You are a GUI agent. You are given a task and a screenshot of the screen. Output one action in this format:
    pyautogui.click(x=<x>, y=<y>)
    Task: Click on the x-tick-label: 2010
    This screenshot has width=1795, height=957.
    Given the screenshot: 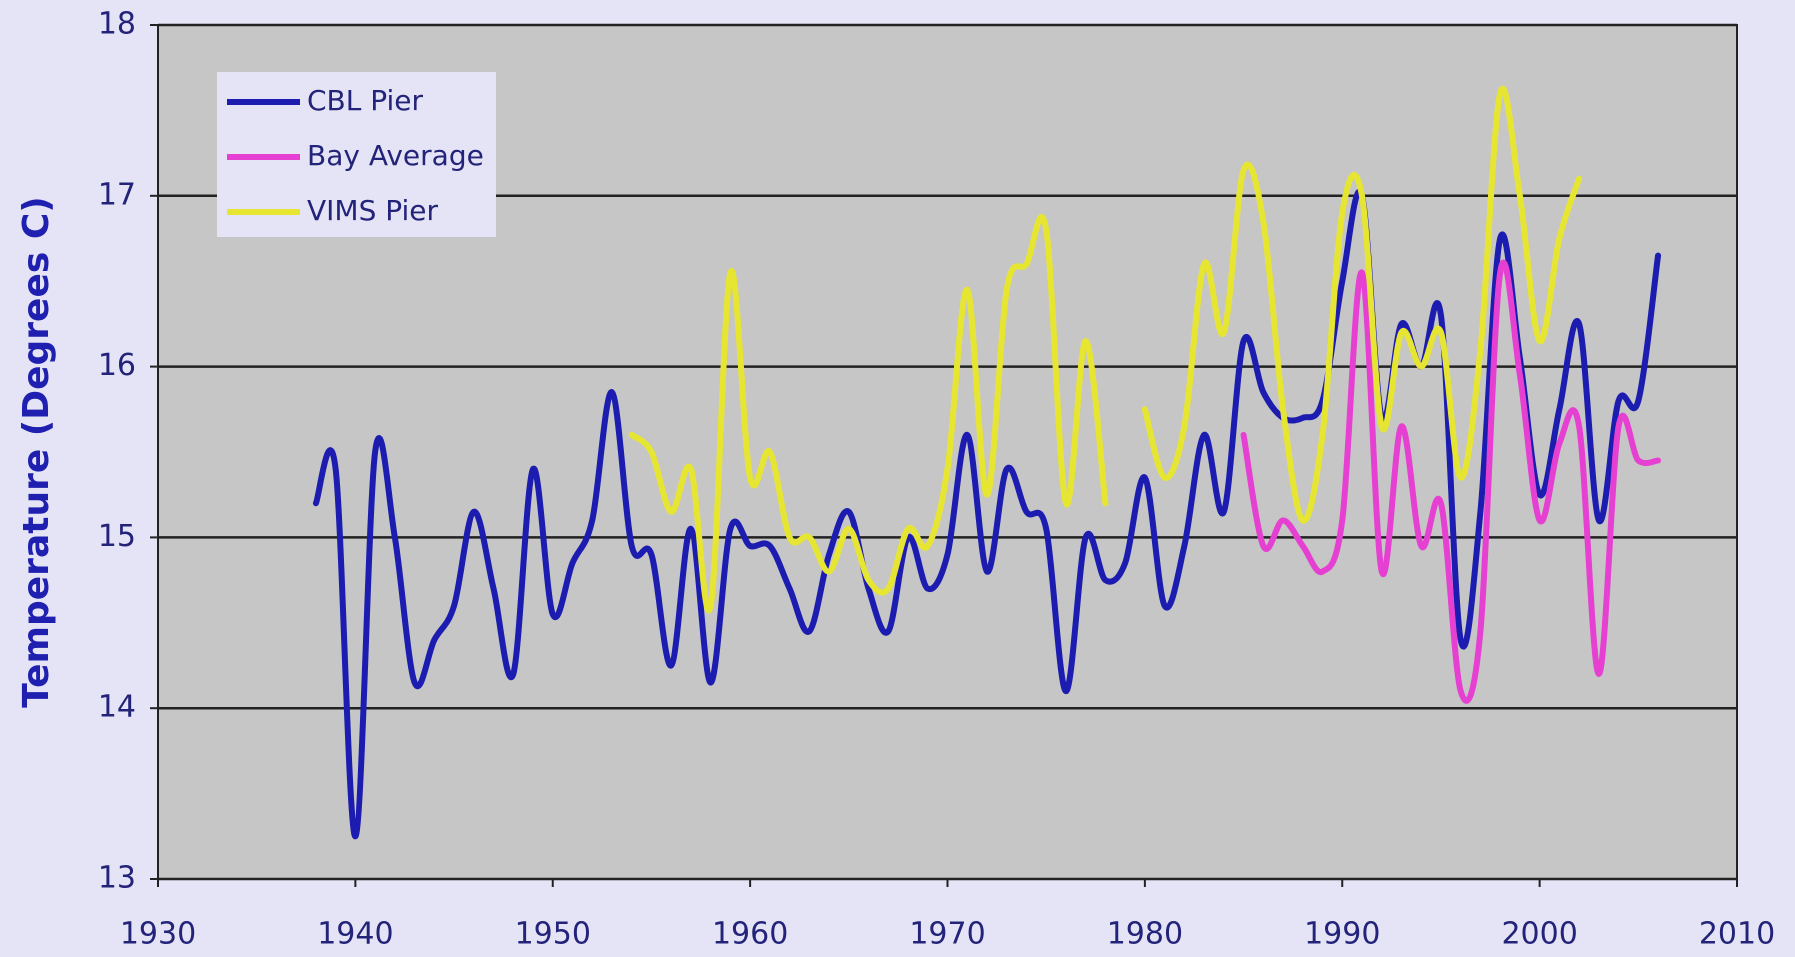 What is the action you would take?
    pyautogui.click(x=1737, y=934)
    